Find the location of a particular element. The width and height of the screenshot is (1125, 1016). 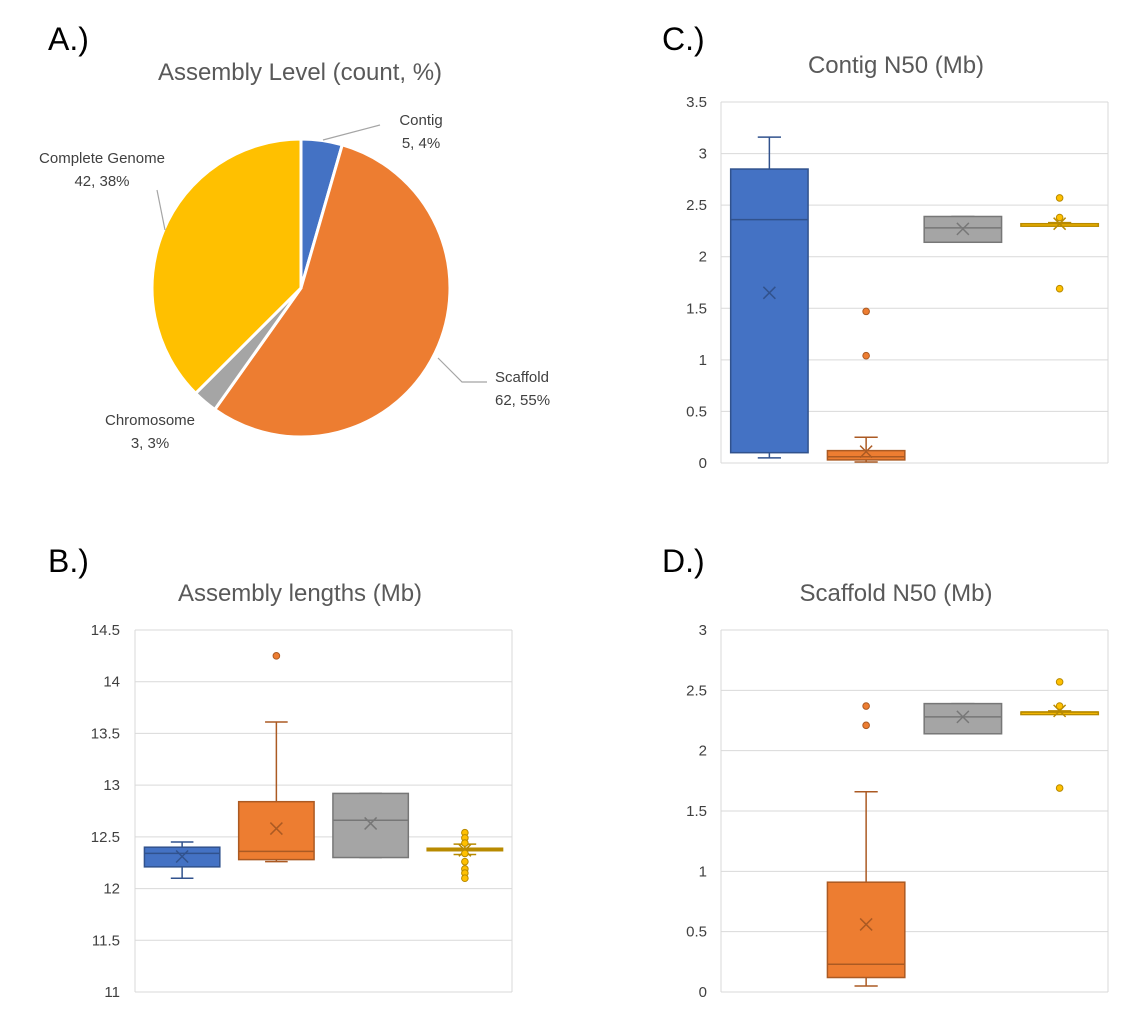

pie-slice-scaffold is located at coordinates (332, 291).